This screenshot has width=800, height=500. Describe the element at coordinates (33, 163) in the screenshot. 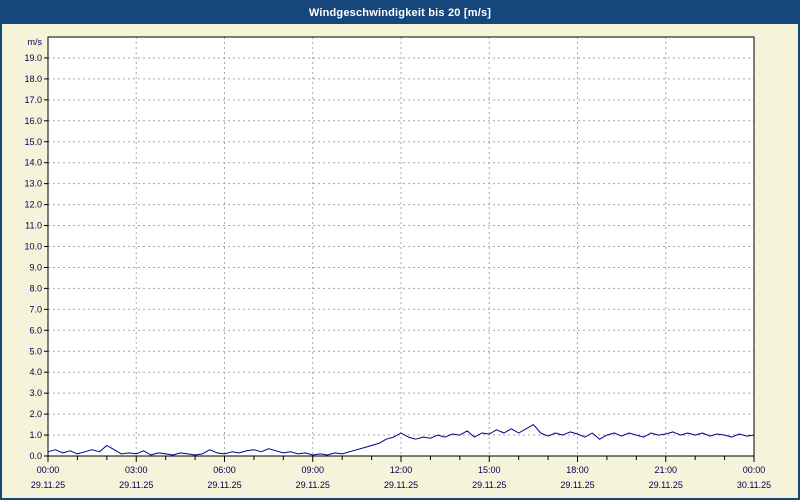

I see `svg-text: 14.0` at that location.